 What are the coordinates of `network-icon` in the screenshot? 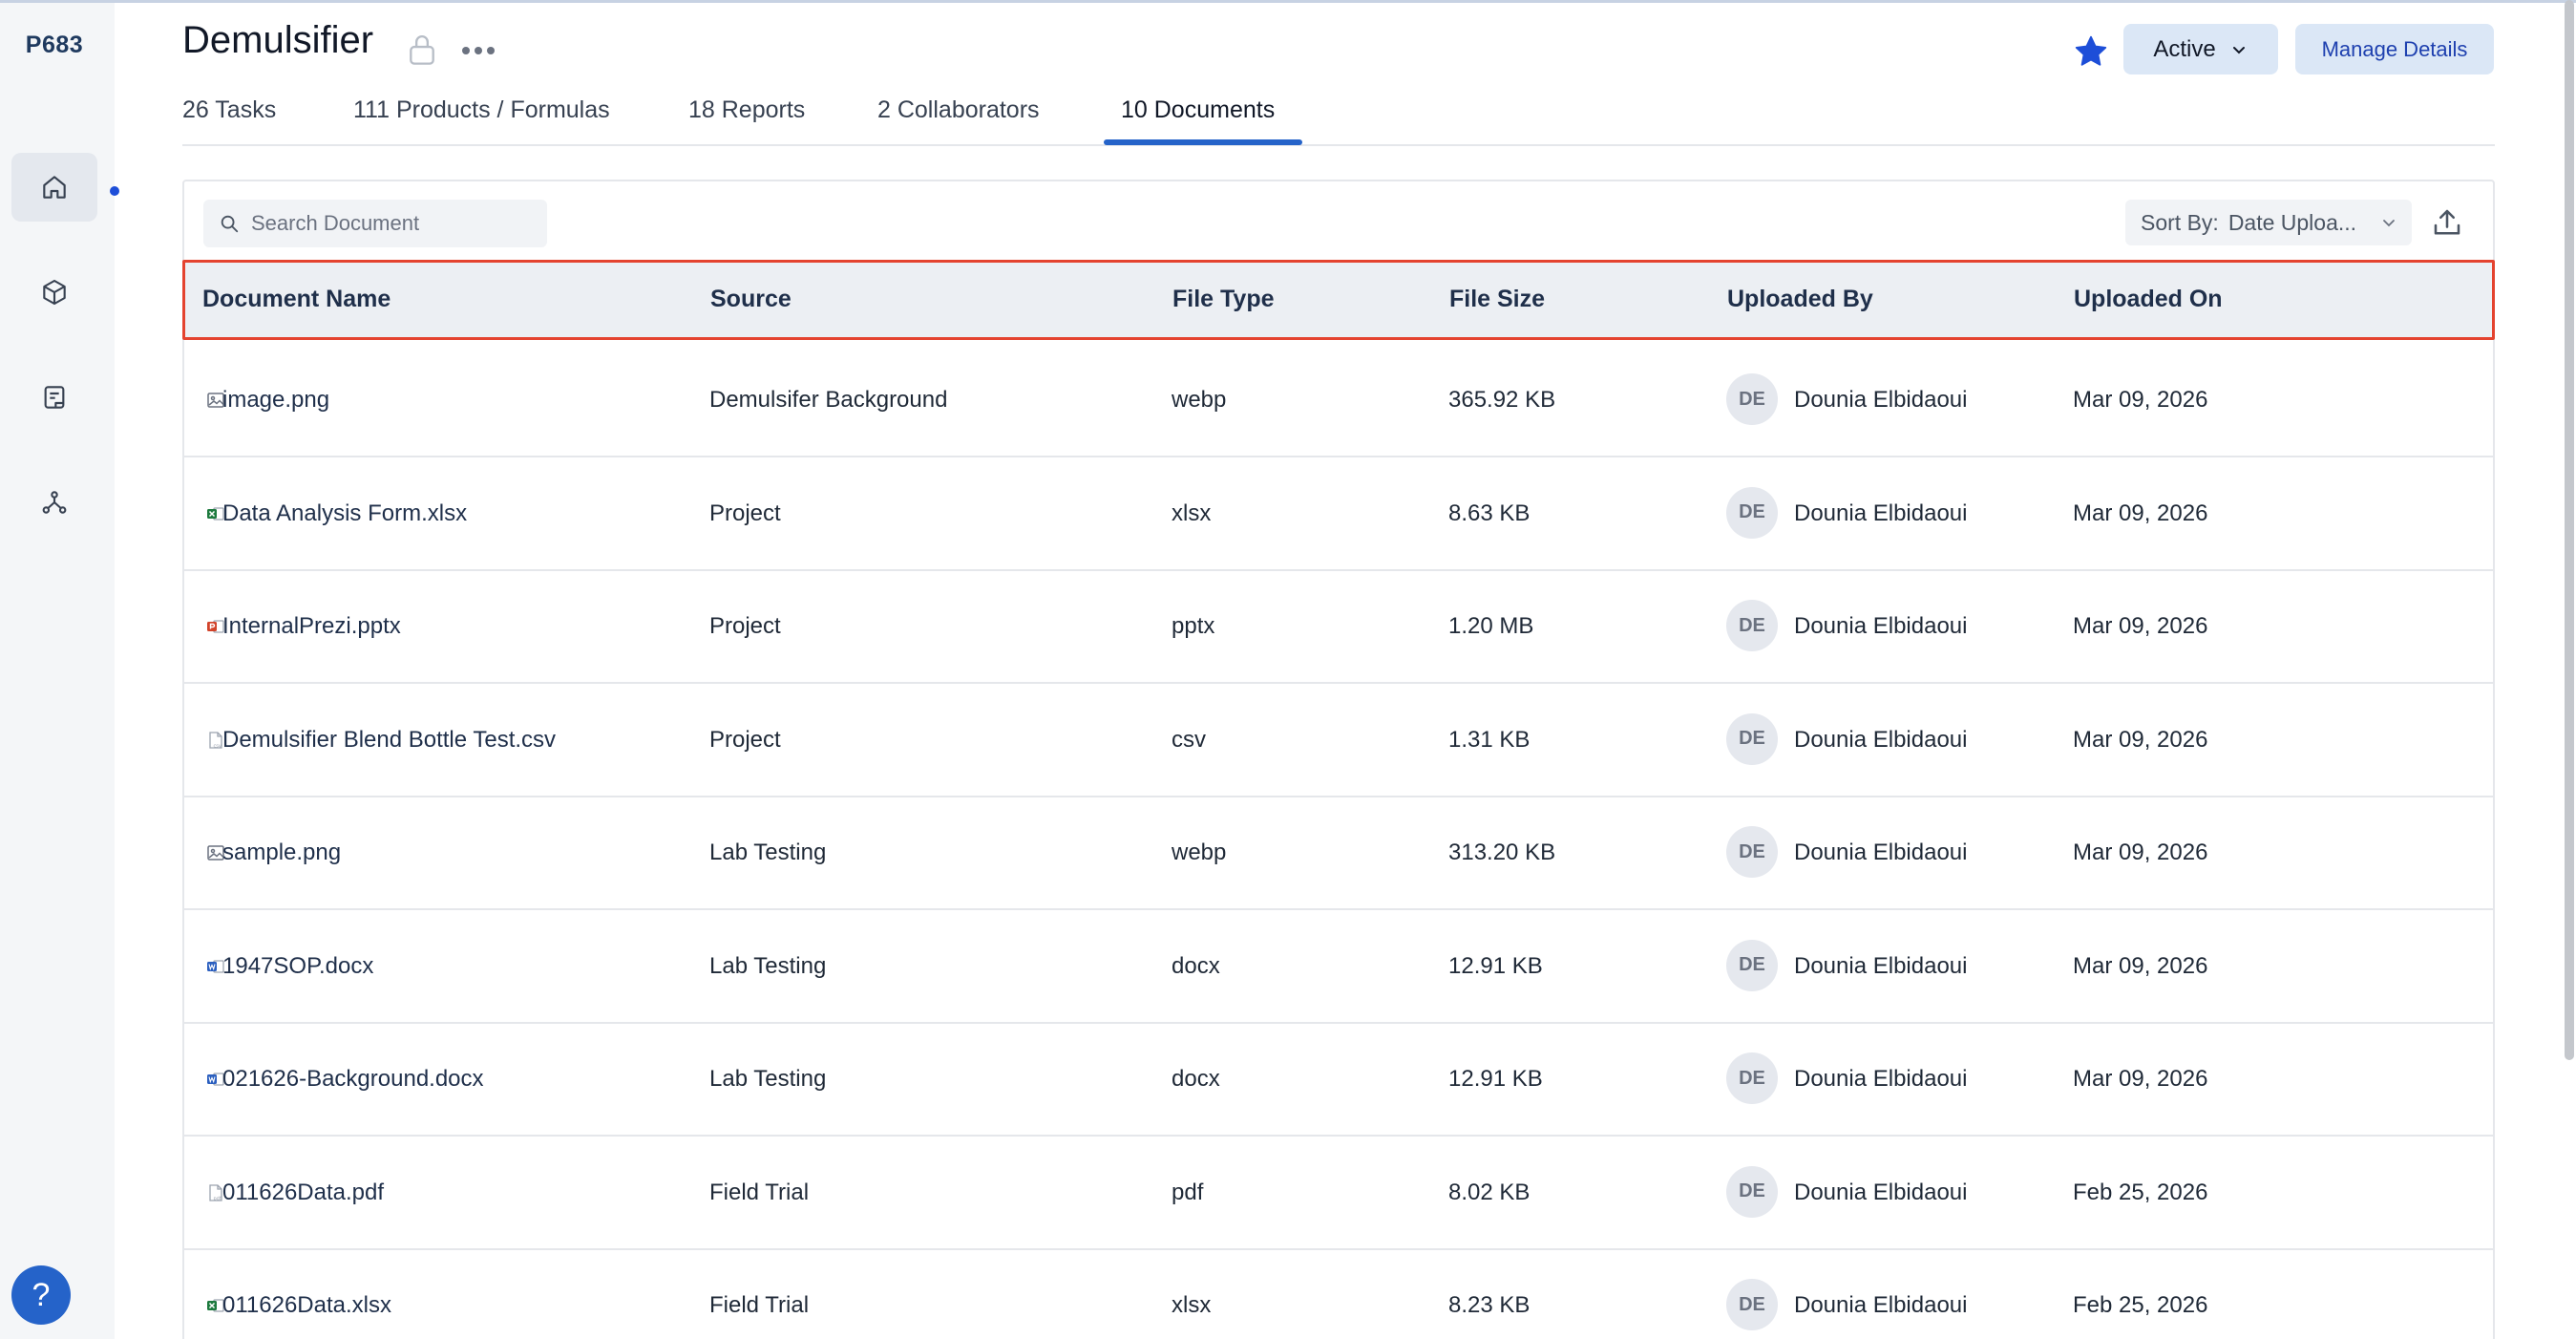 It's located at (54, 502).